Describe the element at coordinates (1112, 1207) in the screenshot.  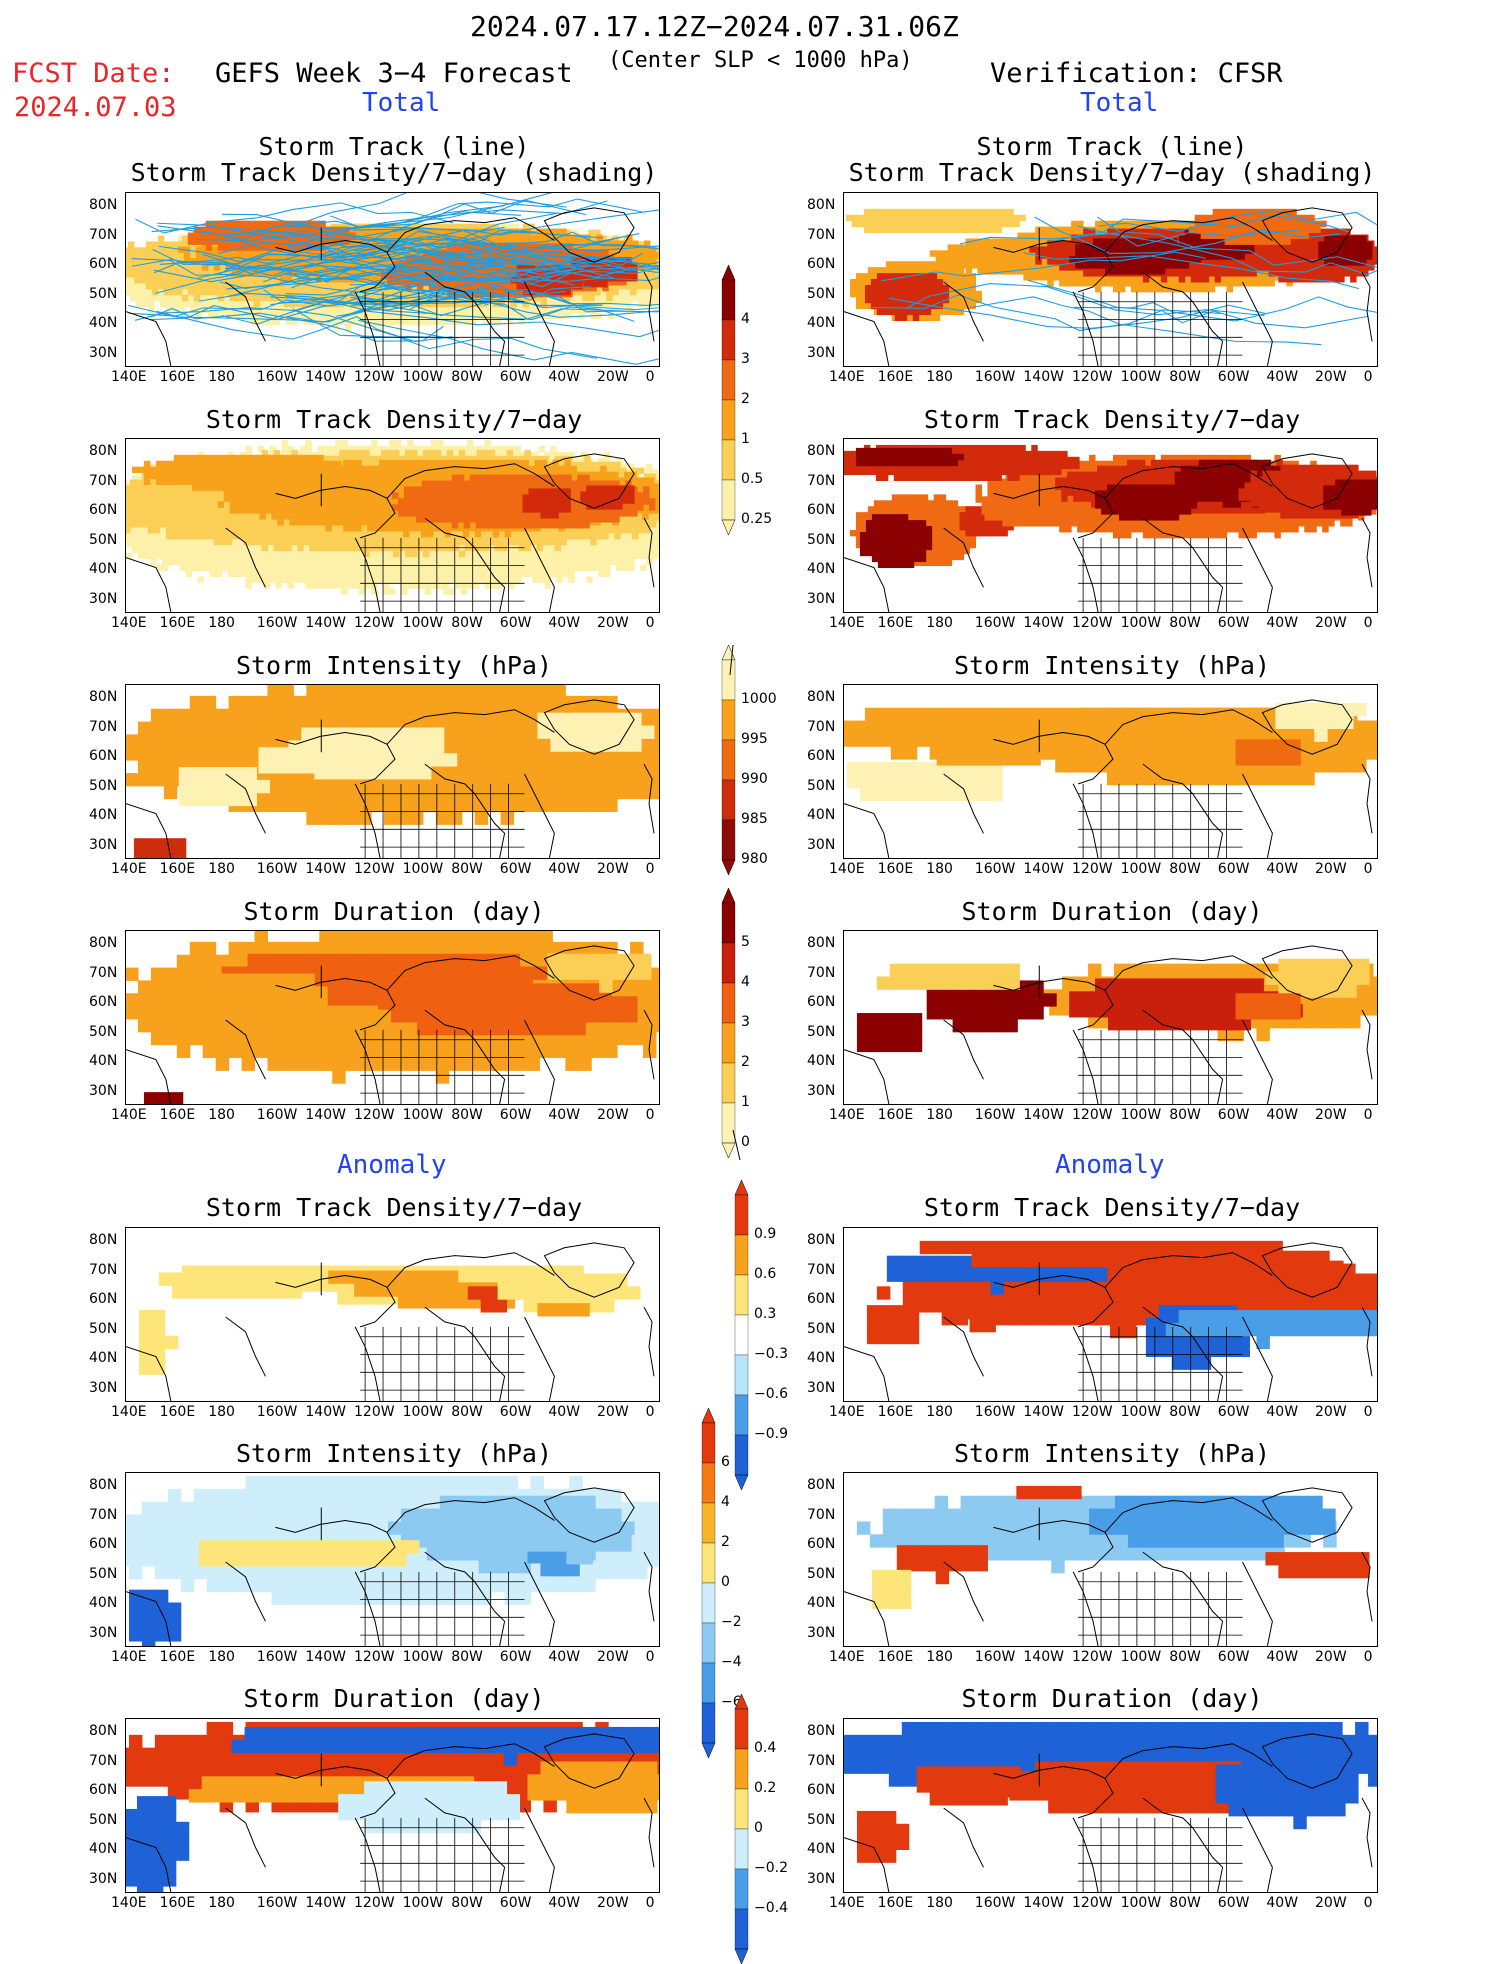
I see `title-anom-density-right: Storm Track Density/7−day` at that location.